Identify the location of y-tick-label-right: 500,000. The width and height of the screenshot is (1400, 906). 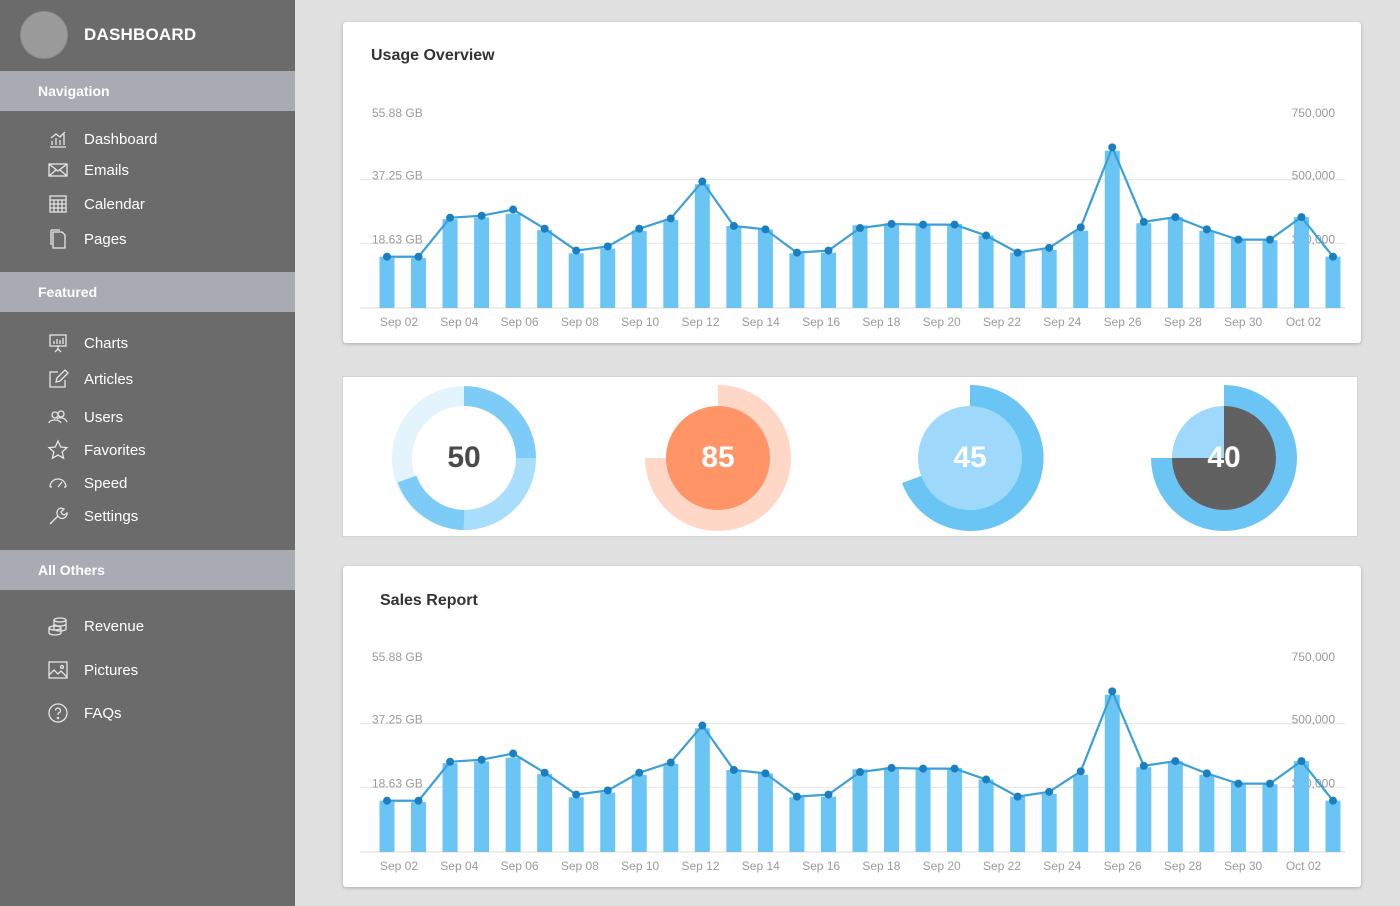
(1314, 720).